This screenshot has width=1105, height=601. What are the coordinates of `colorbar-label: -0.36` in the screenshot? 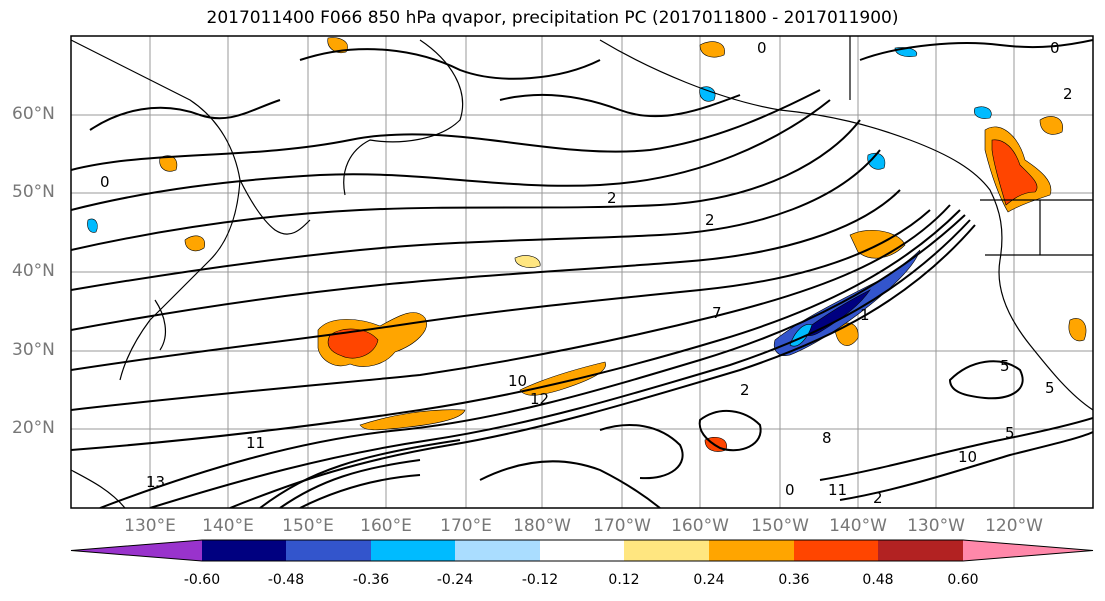 It's located at (371, 580).